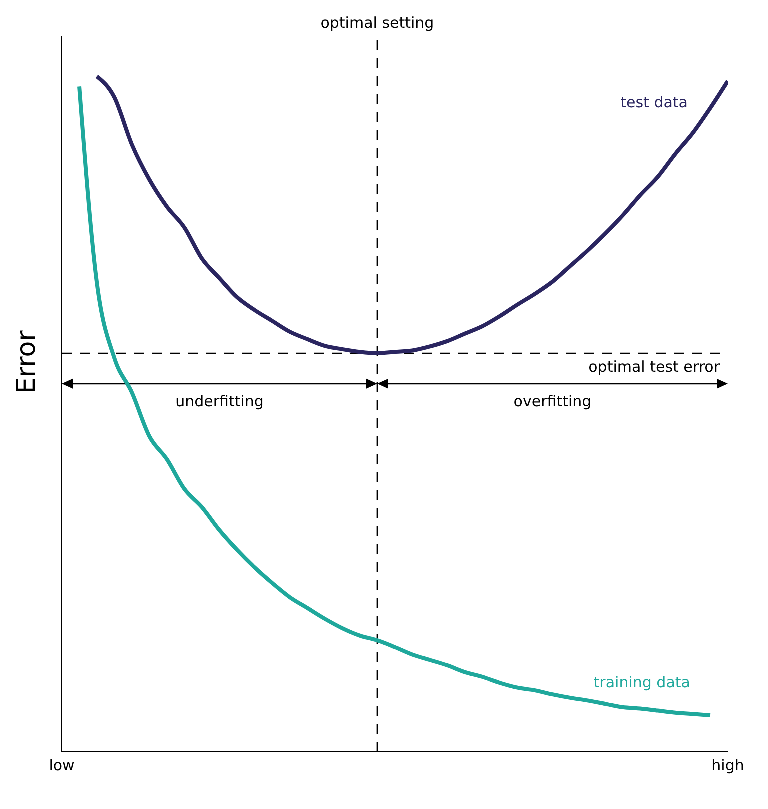 This screenshot has width=768, height=809. Describe the element at coordinates (27, 362) in the screenshot. I see `y-axis-title: Error` at that location.